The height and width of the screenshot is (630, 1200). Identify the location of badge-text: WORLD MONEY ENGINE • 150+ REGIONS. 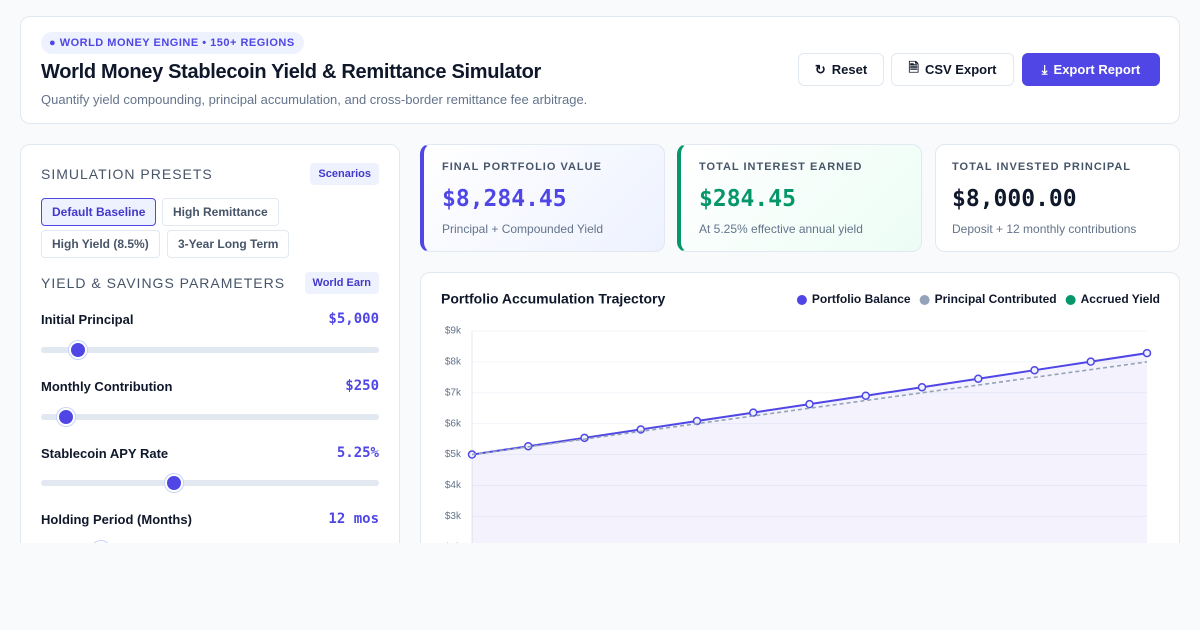
(177, 43).